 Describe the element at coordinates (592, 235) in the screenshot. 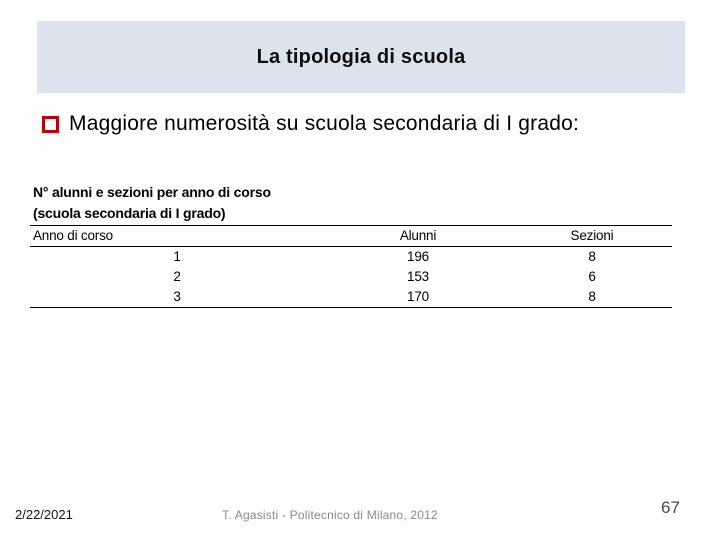

I see `column-header-sezioni: Sezioni` at that location.